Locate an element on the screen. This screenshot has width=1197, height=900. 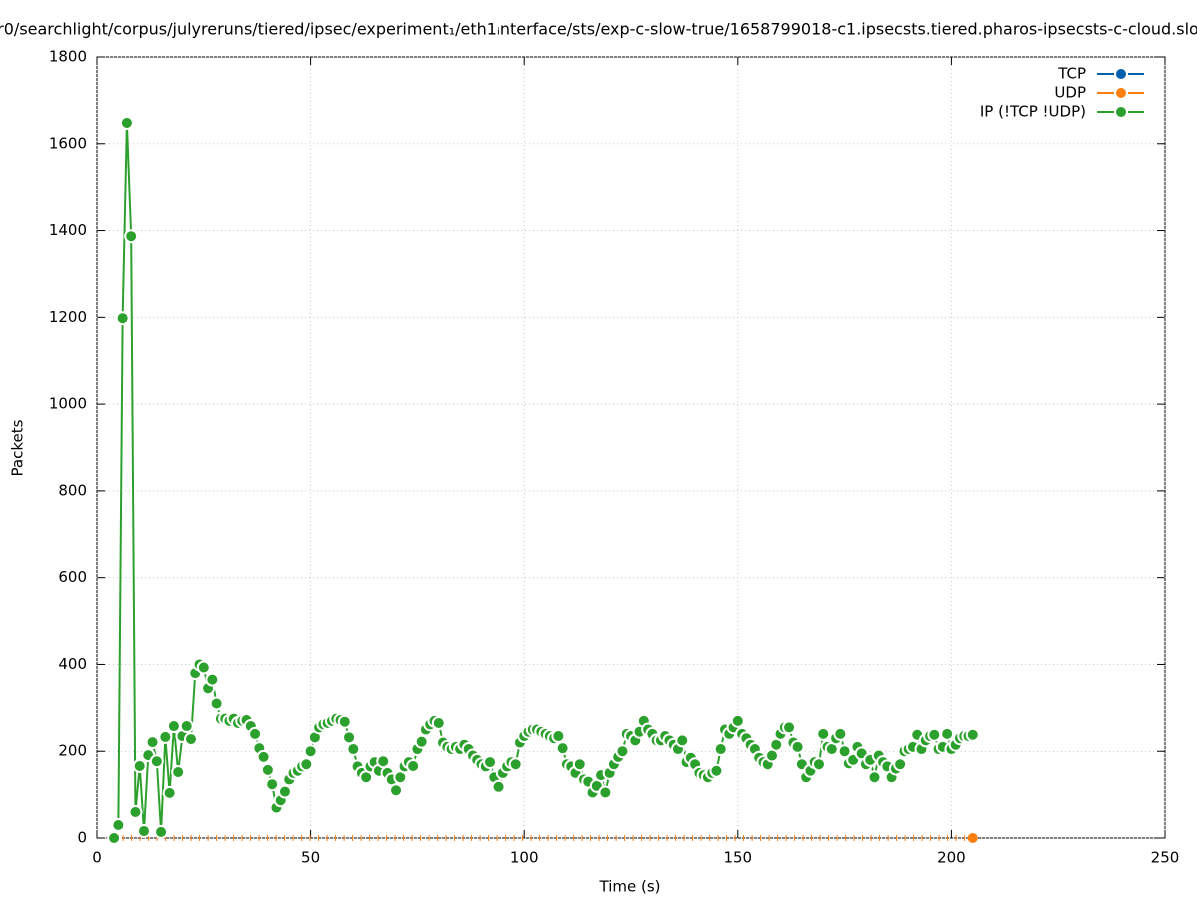
y-axis-label: Packets is located at coordinates (18, 447).